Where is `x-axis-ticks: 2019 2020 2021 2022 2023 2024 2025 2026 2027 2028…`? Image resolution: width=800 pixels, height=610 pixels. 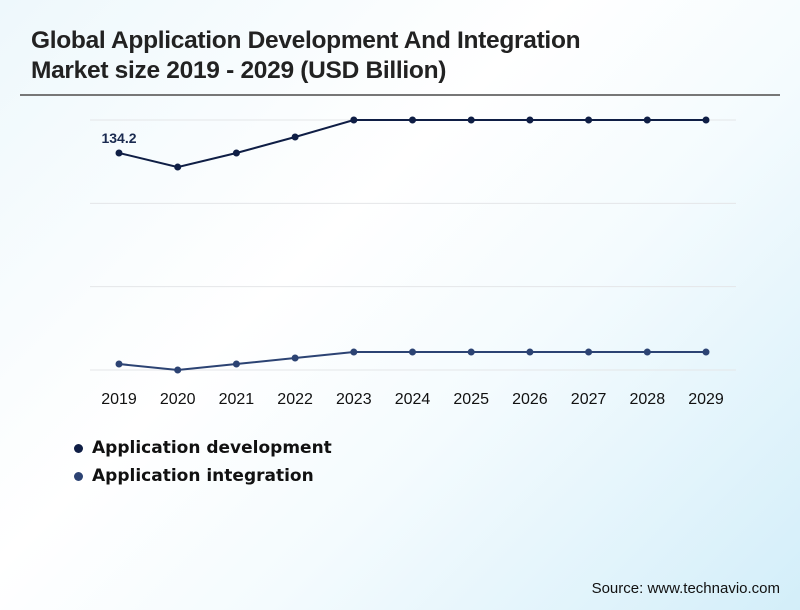 x-axis-ticks: 2019 2020 2021 2022 2023 2024 2025 2026 2027 2028… is located at coordinates (412, 399).